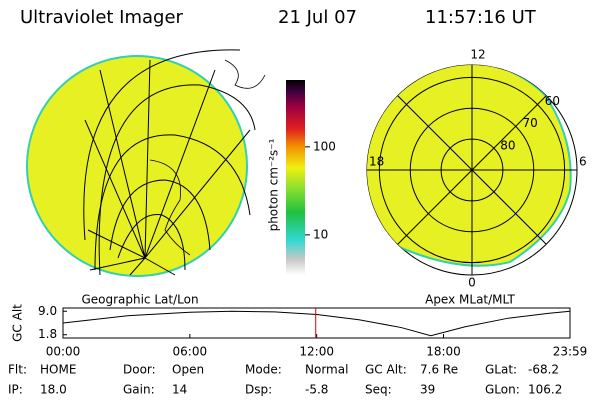  What do you see at coordinates (18, 323) in the screenshot?
I see `altitude-label: GC Alt` at bounding box center [18, 323].